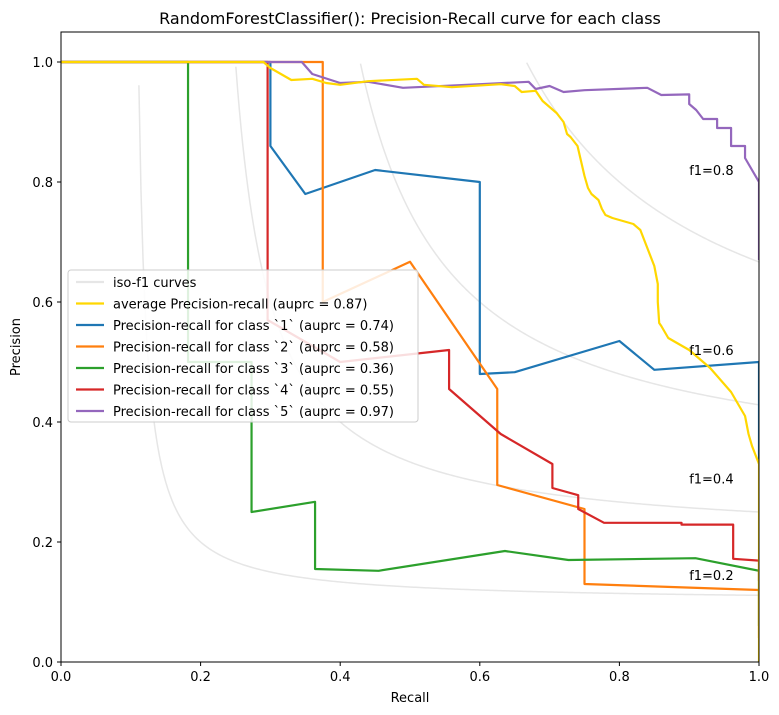 The height and width of the screenshot is (715, 779). What do you see at coordinates (479, 677) in the screenshot?
I see `x-tick-label: 0.6` at bounding box center [479, 677].